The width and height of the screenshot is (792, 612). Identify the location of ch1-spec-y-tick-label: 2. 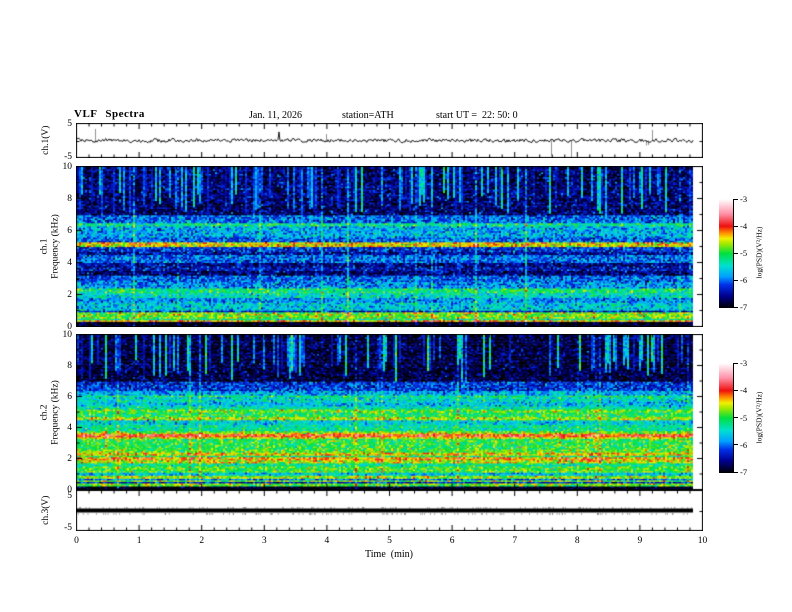
(69, 294).